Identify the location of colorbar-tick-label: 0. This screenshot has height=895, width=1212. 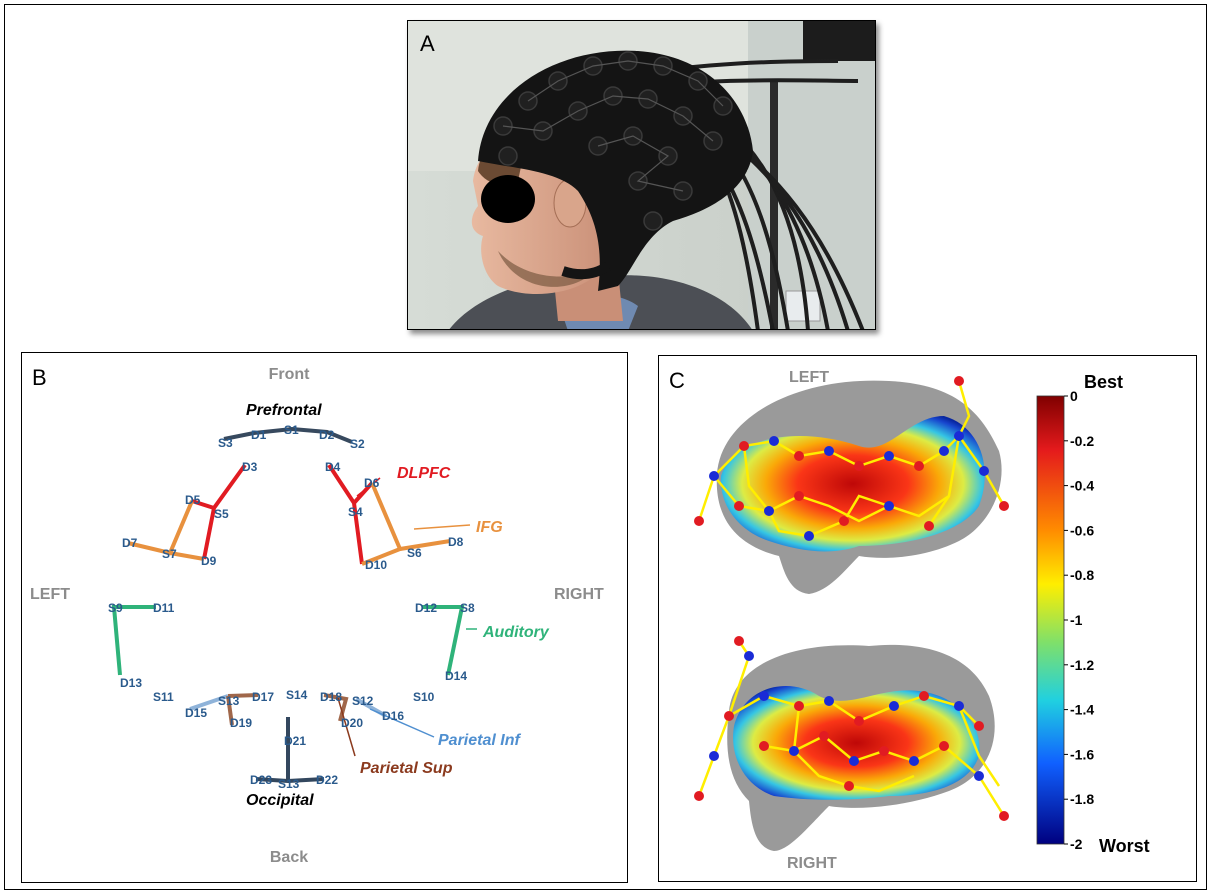
(1074, 396).